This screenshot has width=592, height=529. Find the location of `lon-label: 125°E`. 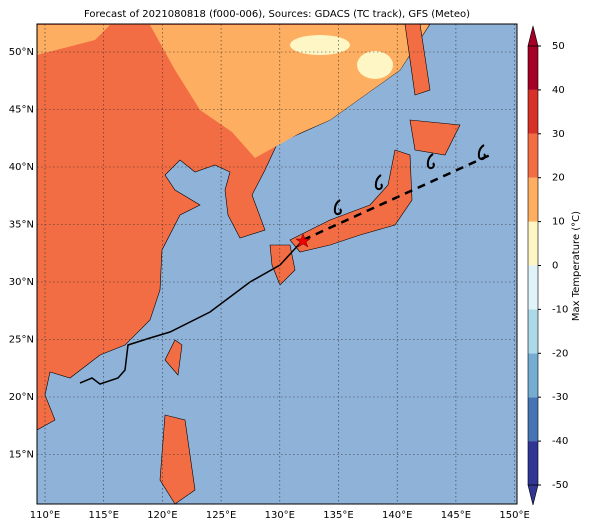

lon-label: 125°E is located at coordinates (221, 515).